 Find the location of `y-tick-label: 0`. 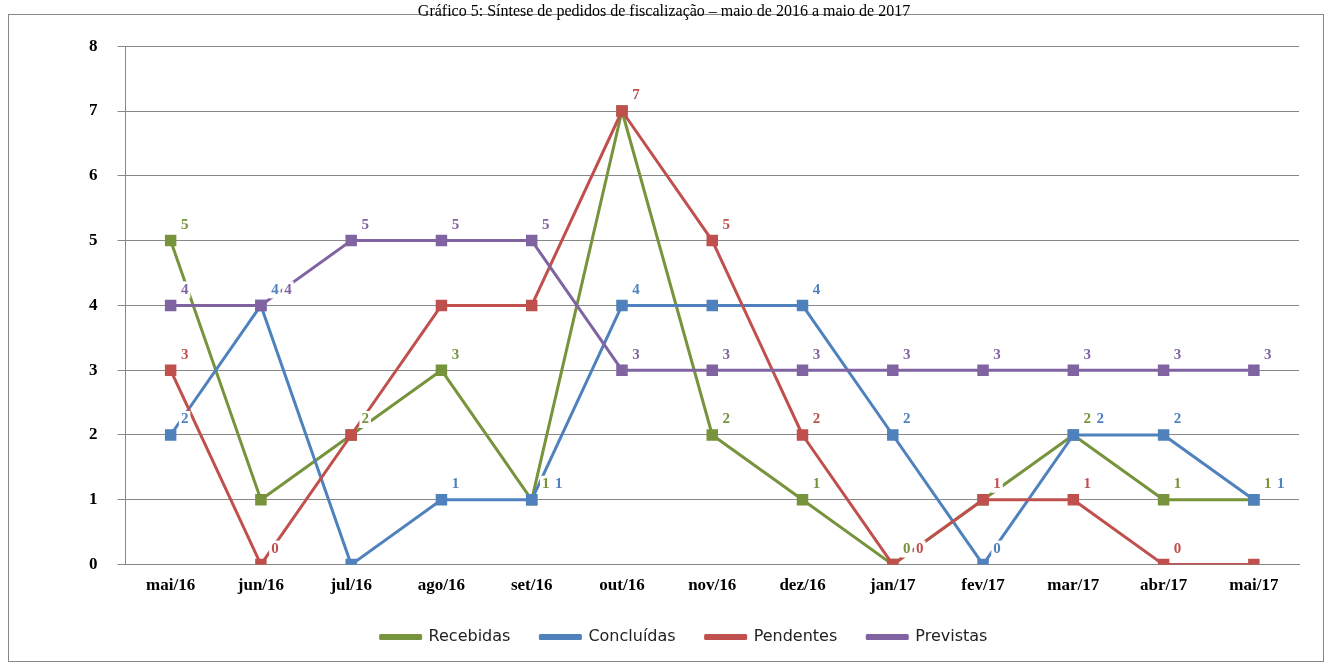

y-tick-label: 0 is located at coordinates (93, 563).